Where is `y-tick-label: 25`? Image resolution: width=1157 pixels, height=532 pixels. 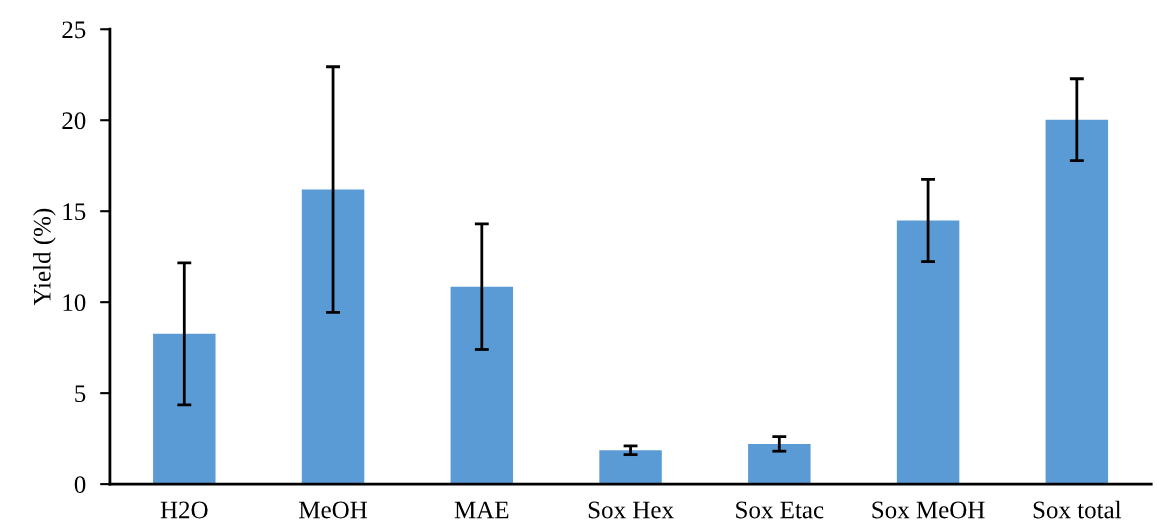 y-tick-label: 25 is located at coordinates (74, 30).